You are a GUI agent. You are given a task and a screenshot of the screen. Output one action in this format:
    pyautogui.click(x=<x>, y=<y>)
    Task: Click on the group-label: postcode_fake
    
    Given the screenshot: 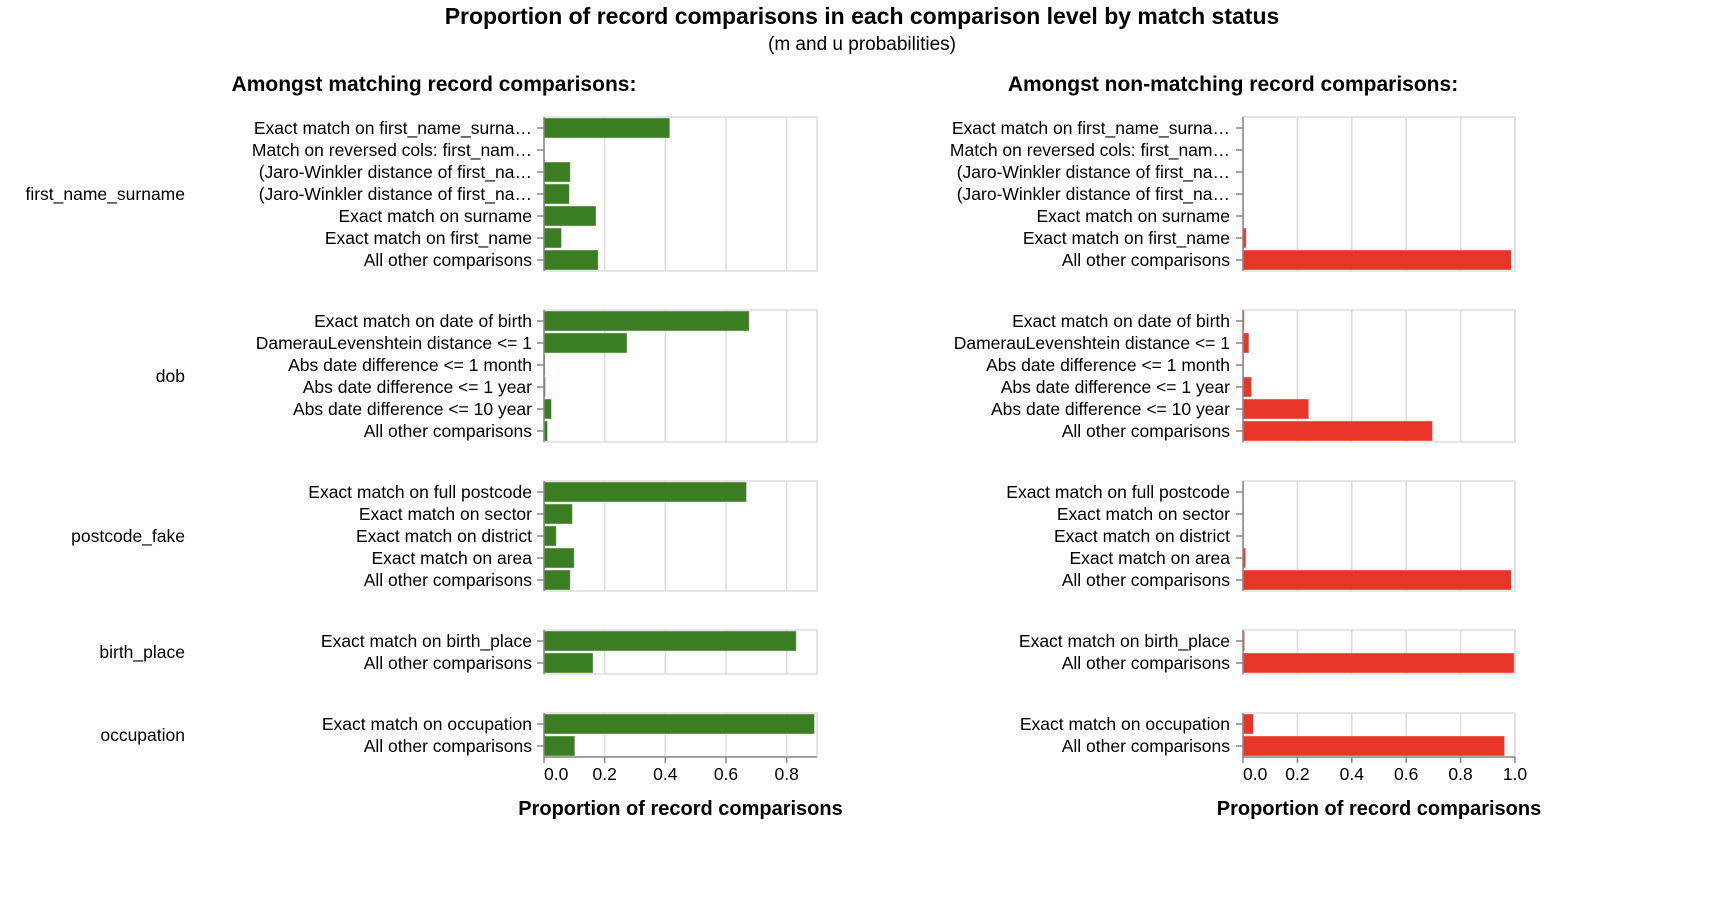 What is the action you would take?
    pyautogui.click(x=128, y=536)
    